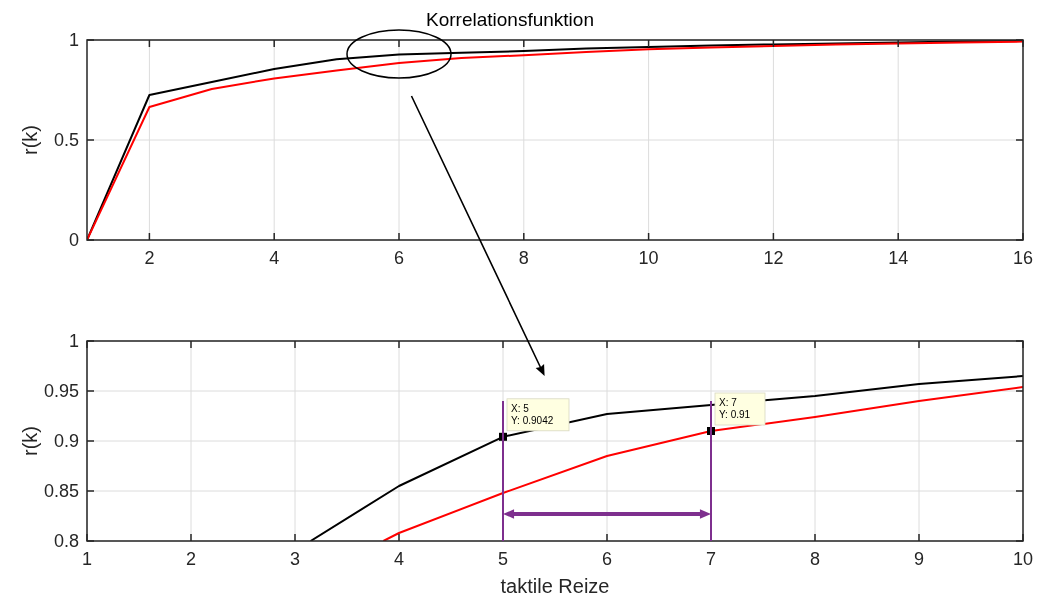 The width and height of the screenshot is (1043, 608). Describe the element at coordinates (73, 240) in the screenshot. I see `y-tick-label: 0` at that location.